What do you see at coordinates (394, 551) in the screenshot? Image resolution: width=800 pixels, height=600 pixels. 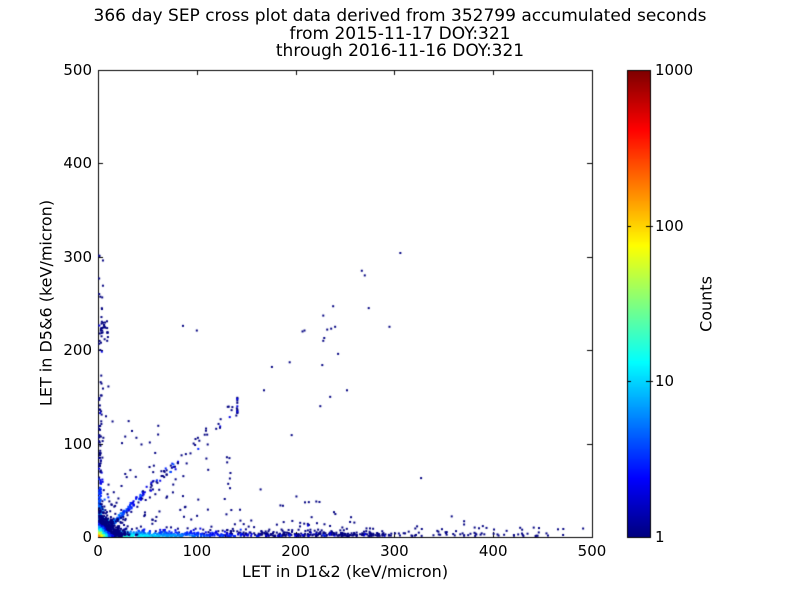 I see `x-tick-label: 300` at bounding box center [394, 551].